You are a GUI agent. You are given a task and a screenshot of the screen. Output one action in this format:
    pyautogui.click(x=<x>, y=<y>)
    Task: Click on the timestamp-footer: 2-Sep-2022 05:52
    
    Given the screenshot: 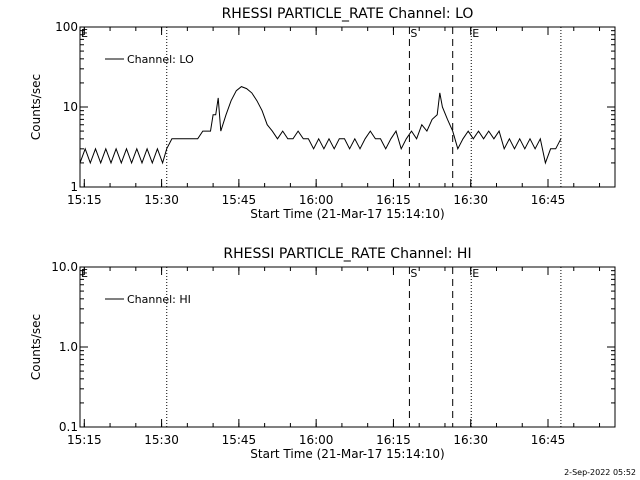 What is the action you would take?
    pyautogui.click(x=600, y=472)
    